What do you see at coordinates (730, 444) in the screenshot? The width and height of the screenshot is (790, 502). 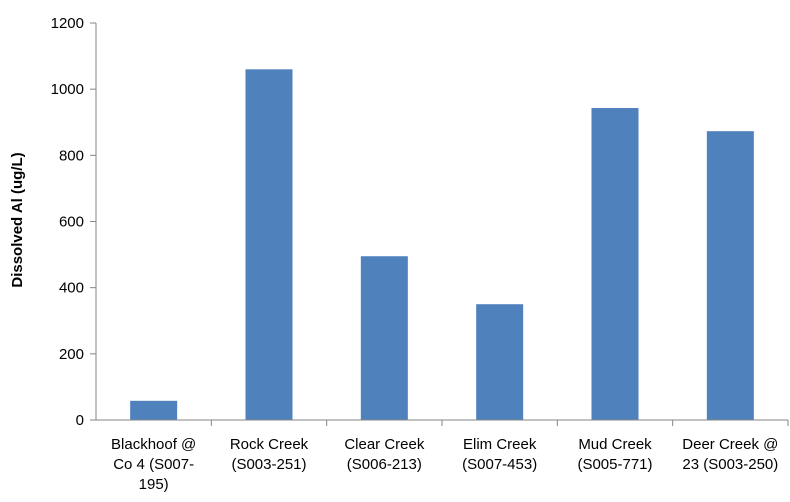 I see `x-category-label-line: Deer Creek @` at bounding box center [730, 444].